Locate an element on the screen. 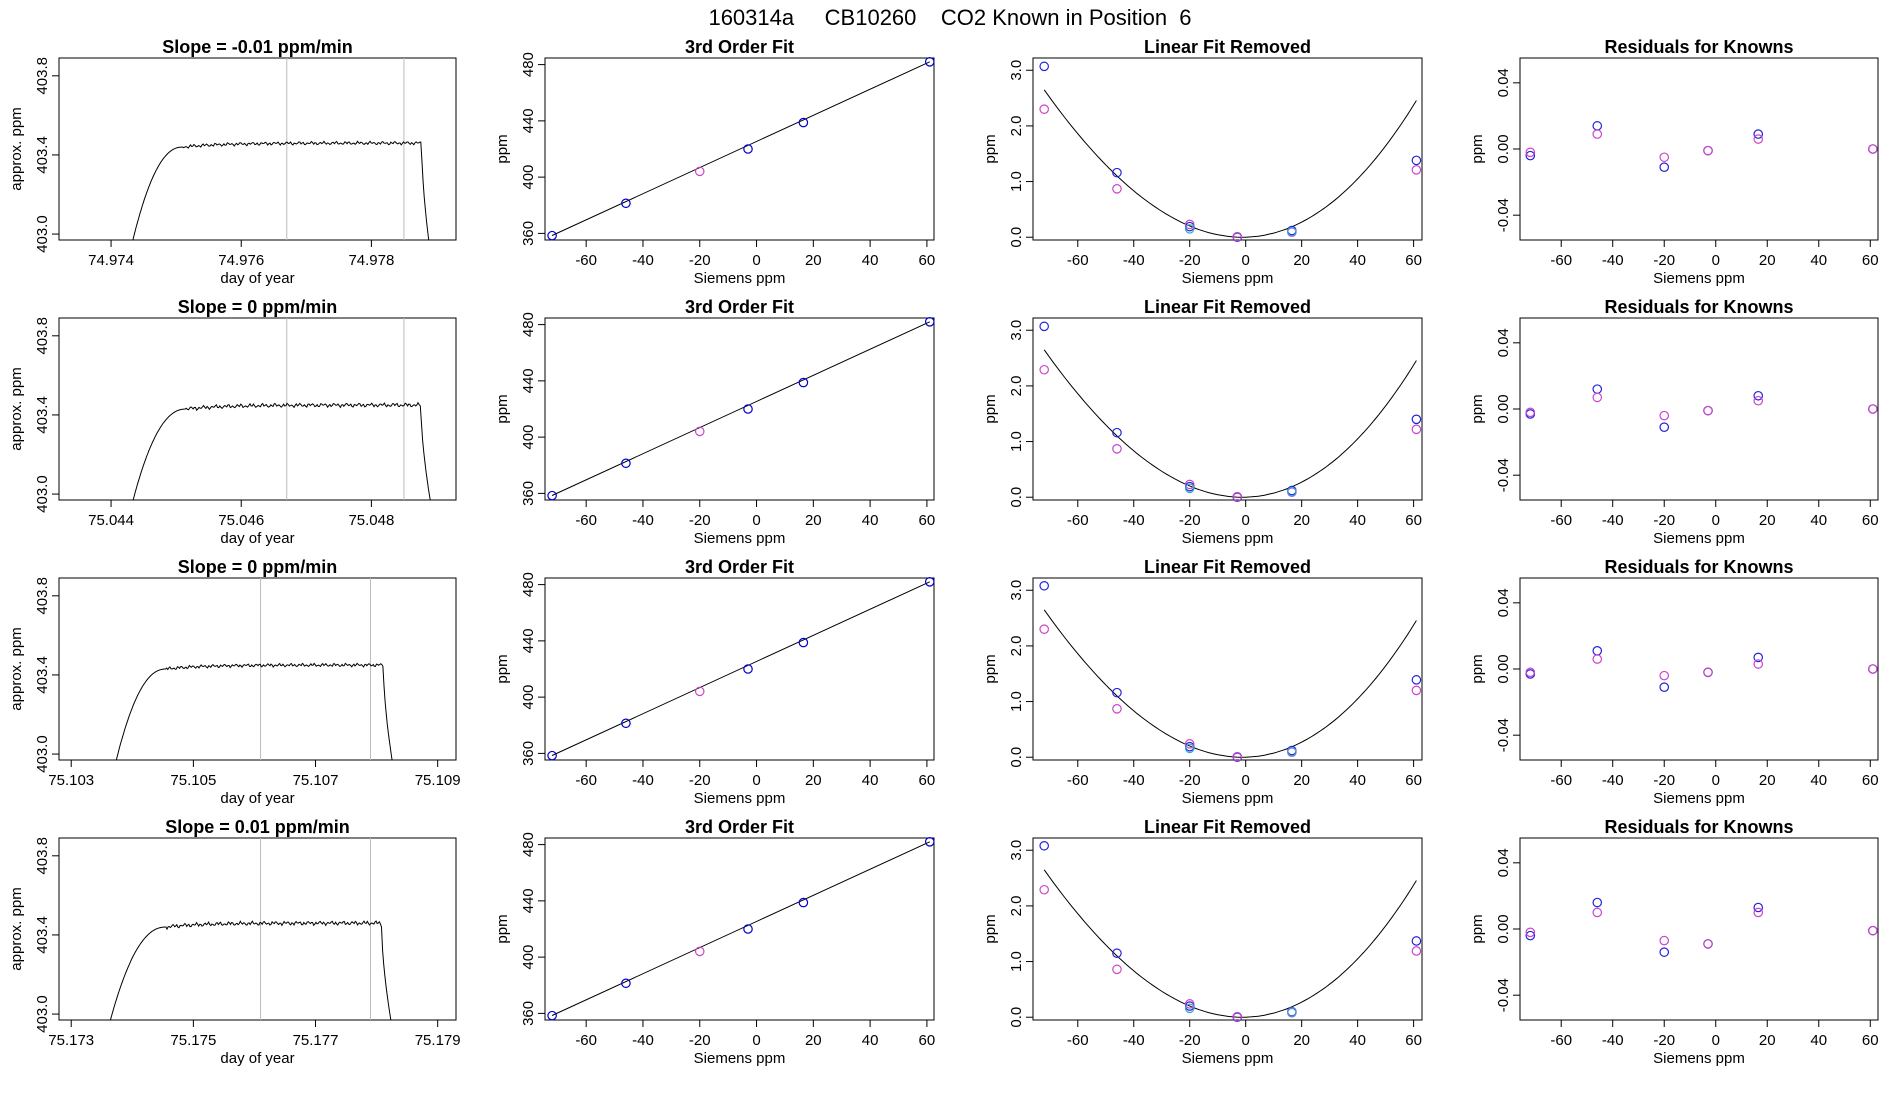 Image resolution: width=1900 pixels, height=1100 pixels. x-tick-label: 75.103 is located at coordinates (71, 780).